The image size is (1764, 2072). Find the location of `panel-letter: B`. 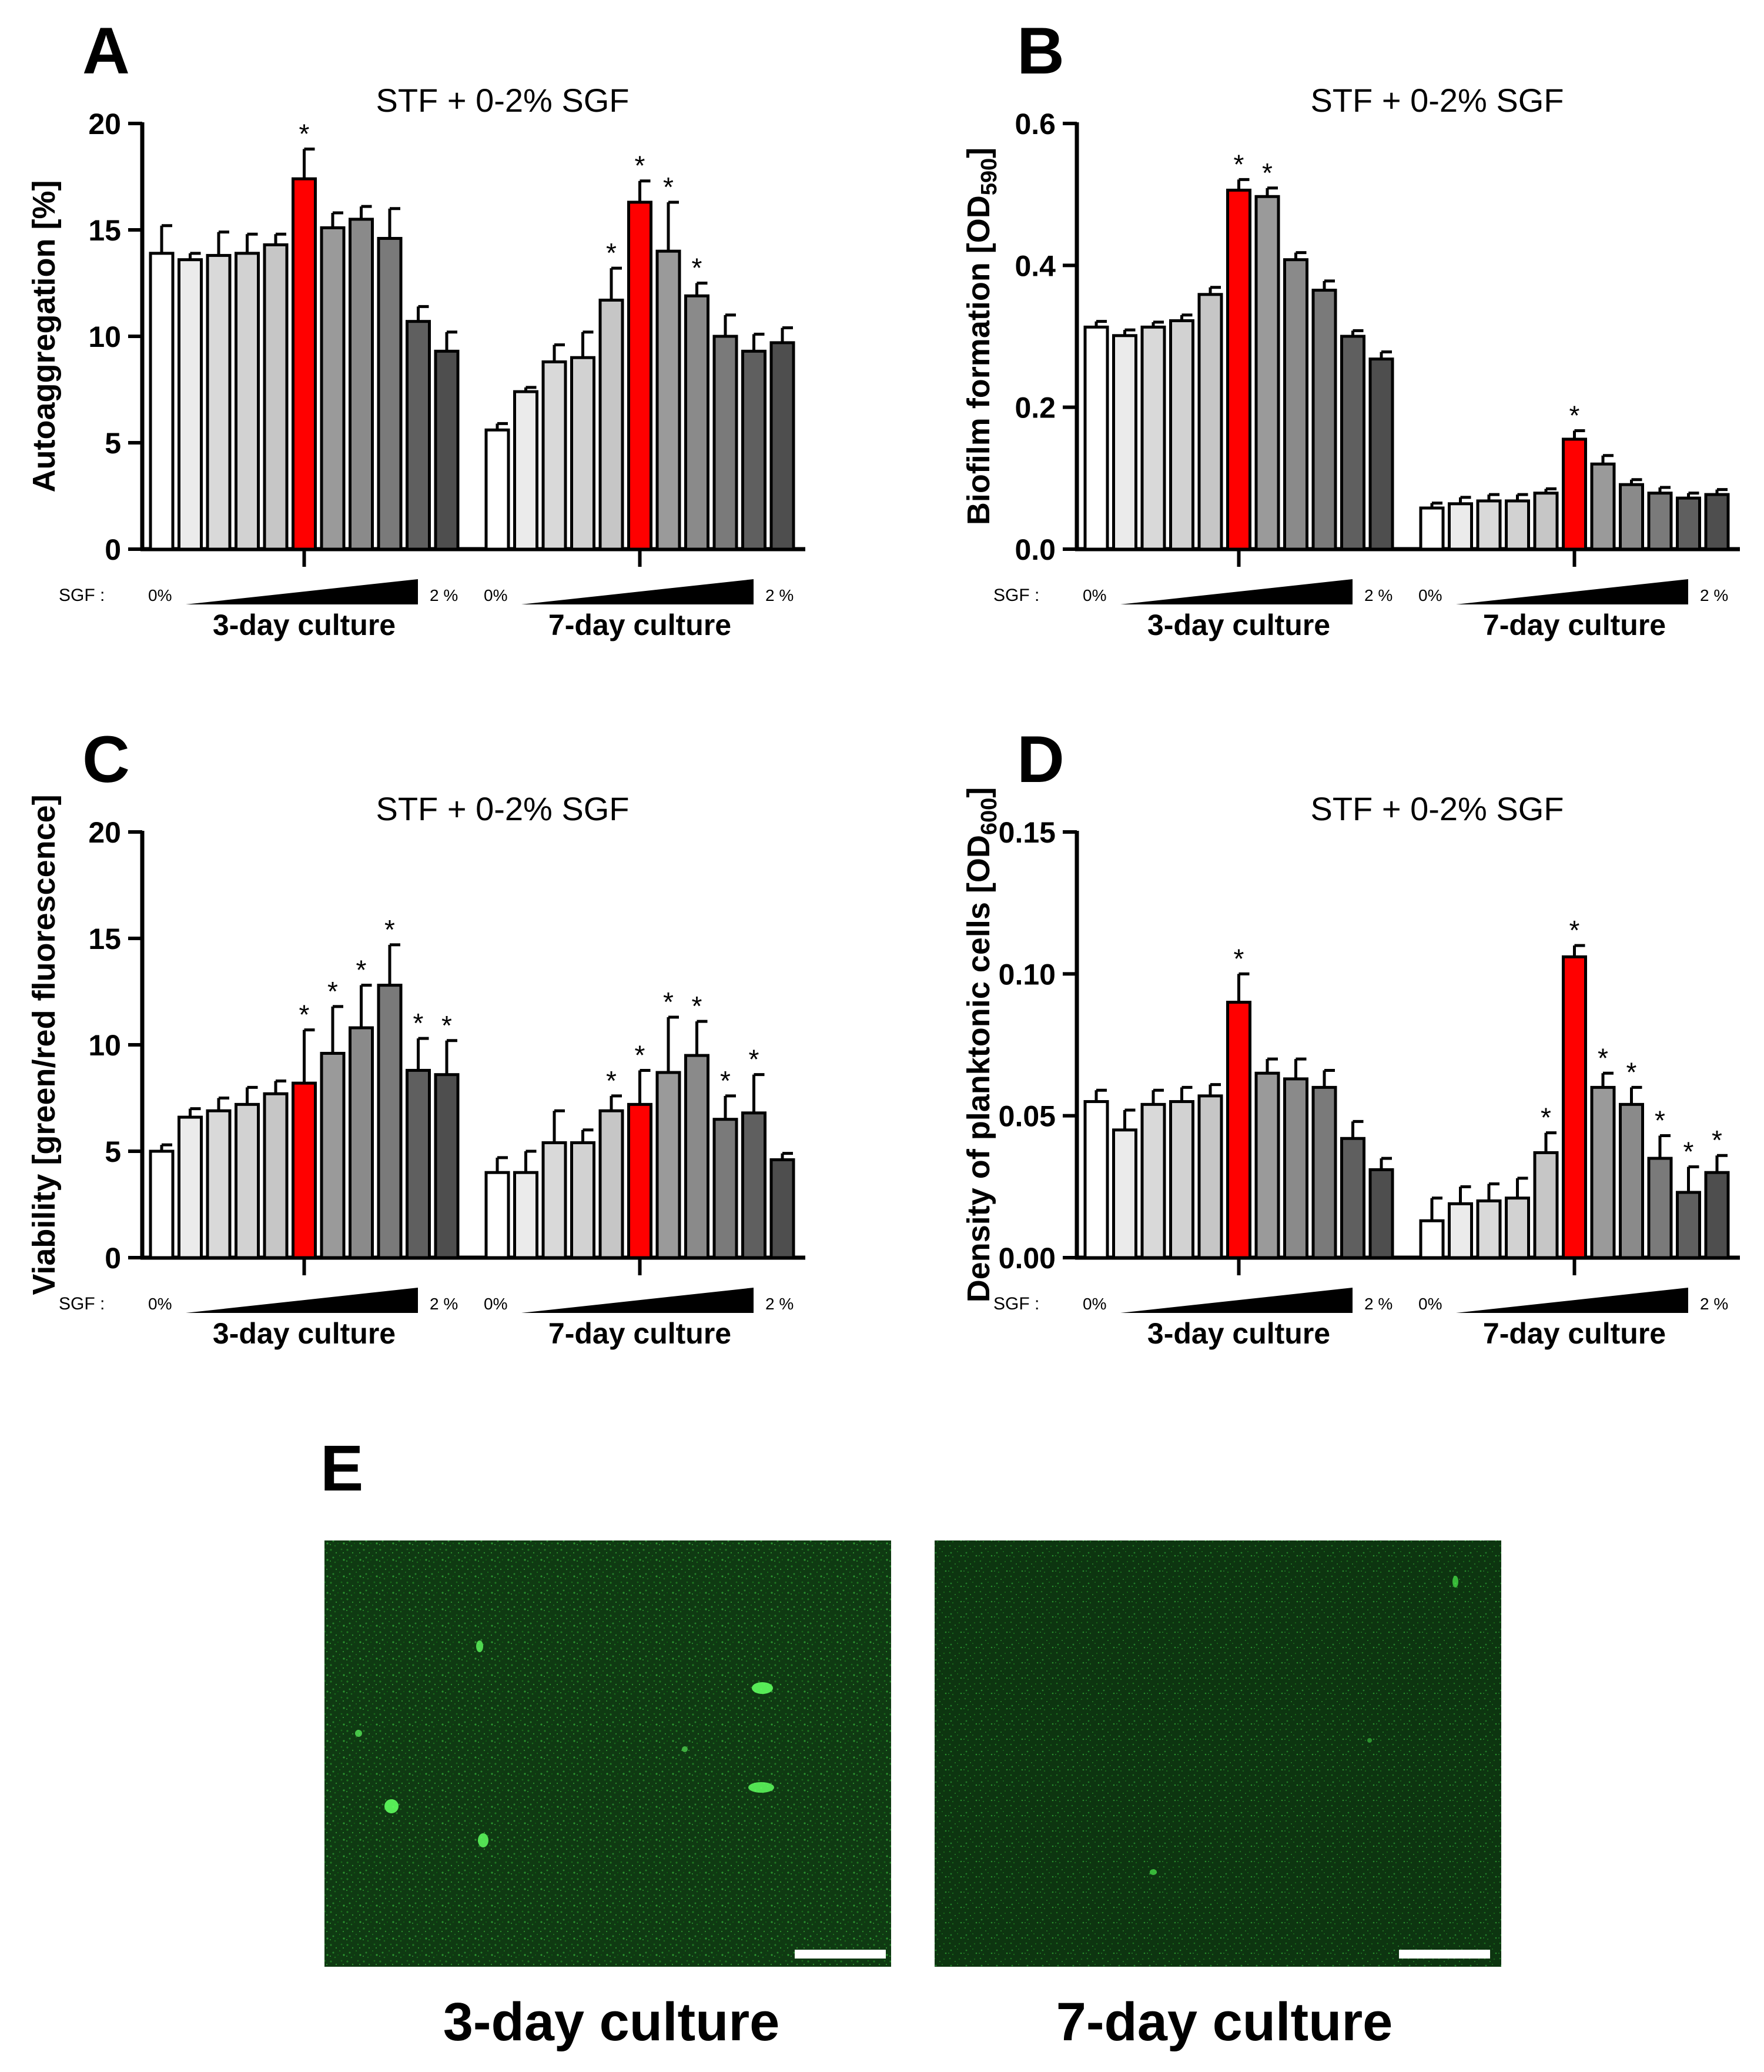

panel-letter: B is located at coordinates (1041, 51).